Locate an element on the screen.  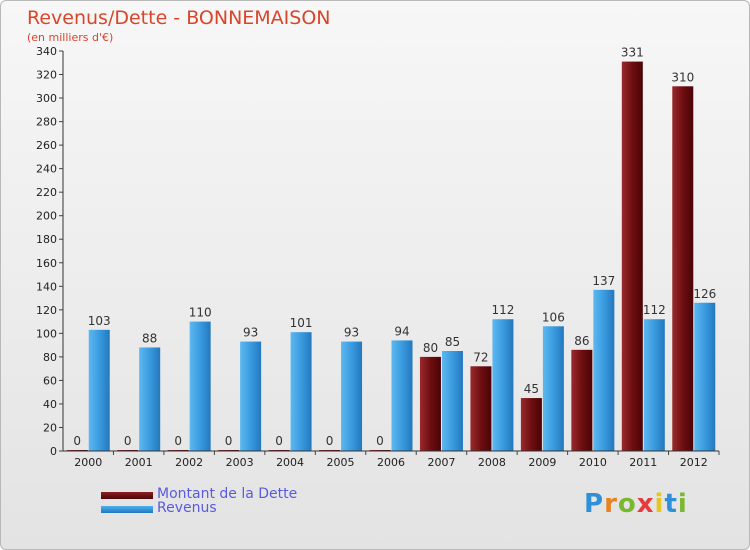
y-tick-label: 320 is located at coordinates (46, 75).